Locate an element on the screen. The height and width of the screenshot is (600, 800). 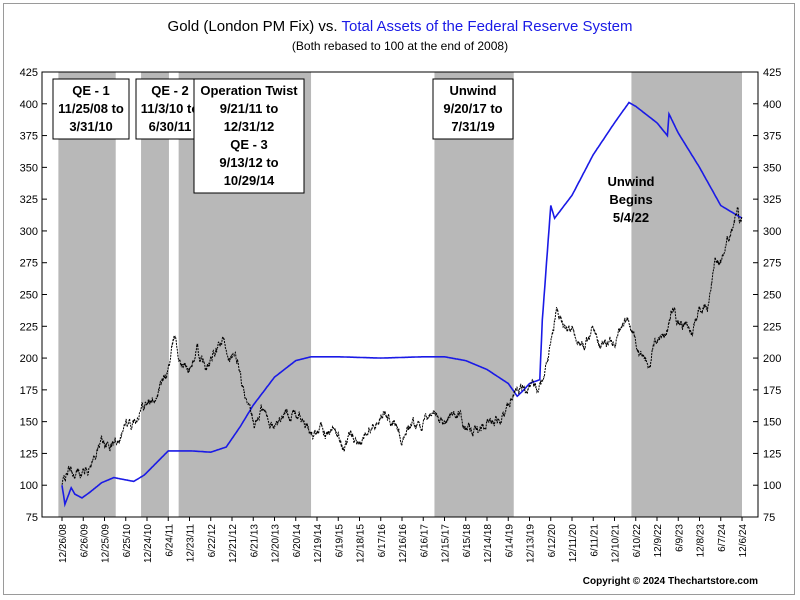
x-tick-label-21: 6/14/19 is located at coordinates (509, 541).